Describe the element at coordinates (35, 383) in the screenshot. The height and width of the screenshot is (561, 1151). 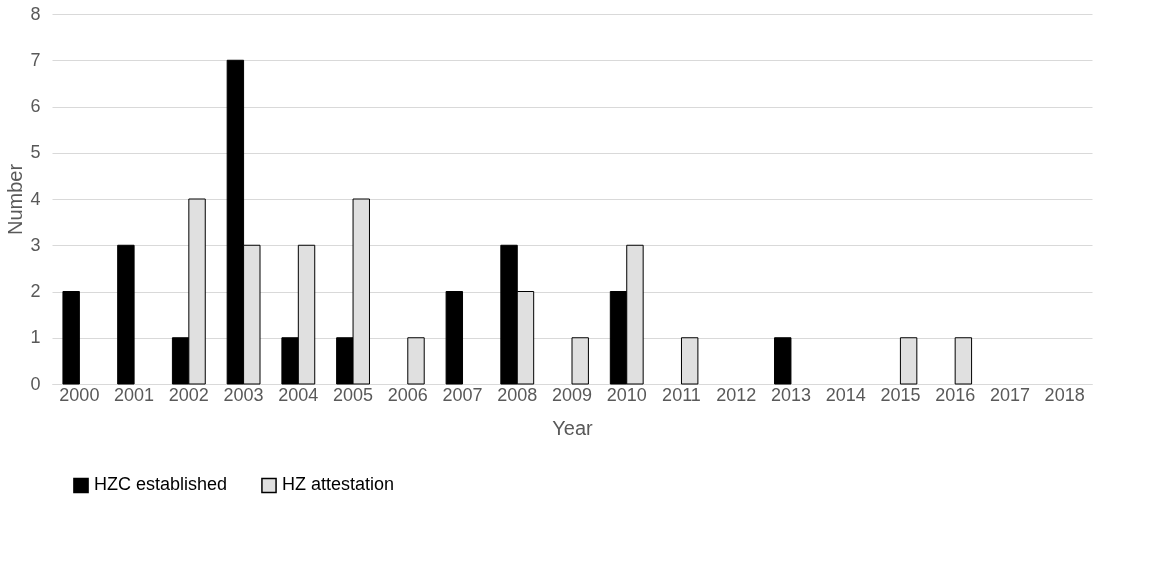
I see `y-tick-label: 0` at that location.